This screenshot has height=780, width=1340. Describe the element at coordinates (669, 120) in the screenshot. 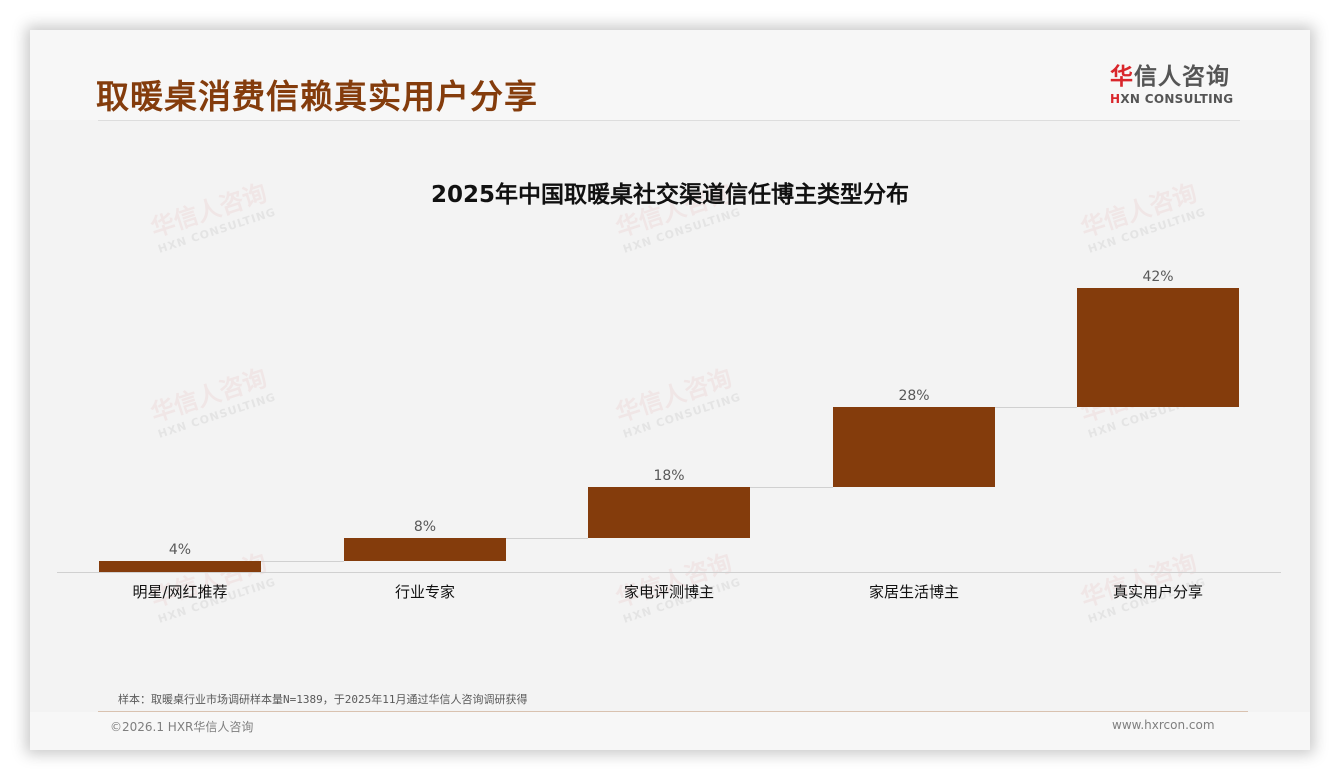

I see `title-divider` at that location.